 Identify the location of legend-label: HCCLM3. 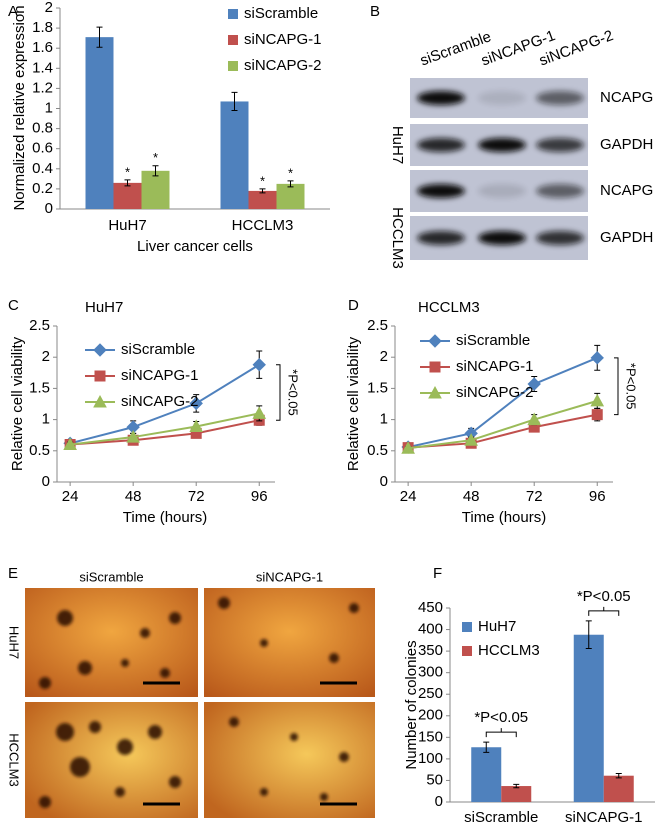
(509, 650).